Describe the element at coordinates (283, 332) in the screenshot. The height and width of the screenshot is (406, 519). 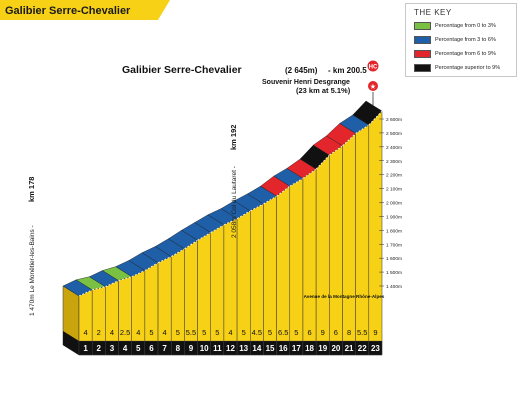
I see `gradient-label: 6.5` at that location.